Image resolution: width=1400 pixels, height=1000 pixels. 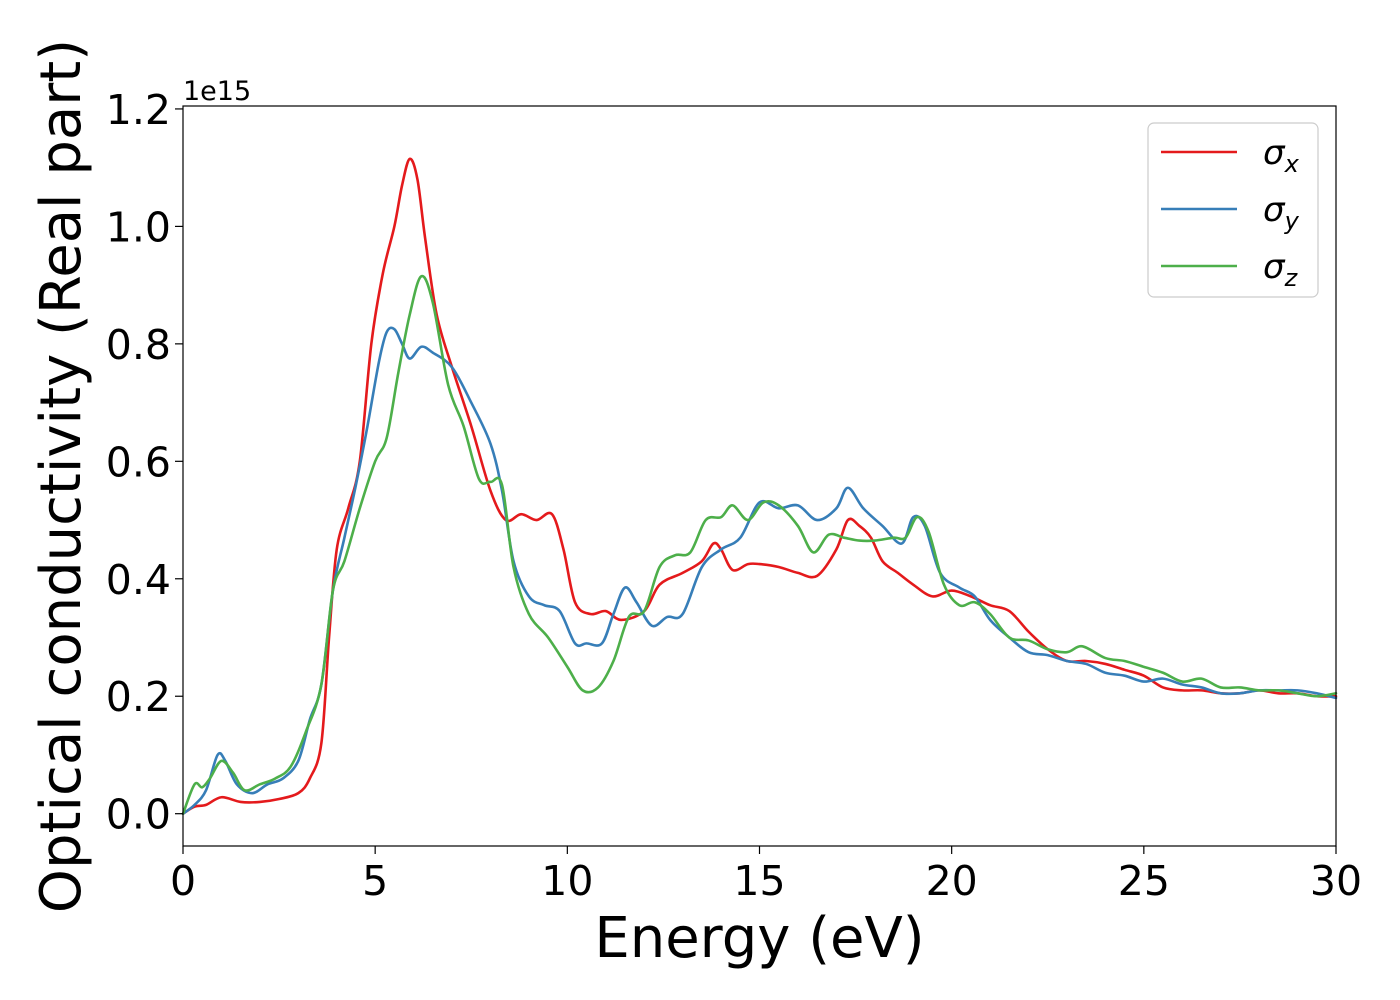 I want to click on y-tick-label: 0.8, so click(x=138, y=345).